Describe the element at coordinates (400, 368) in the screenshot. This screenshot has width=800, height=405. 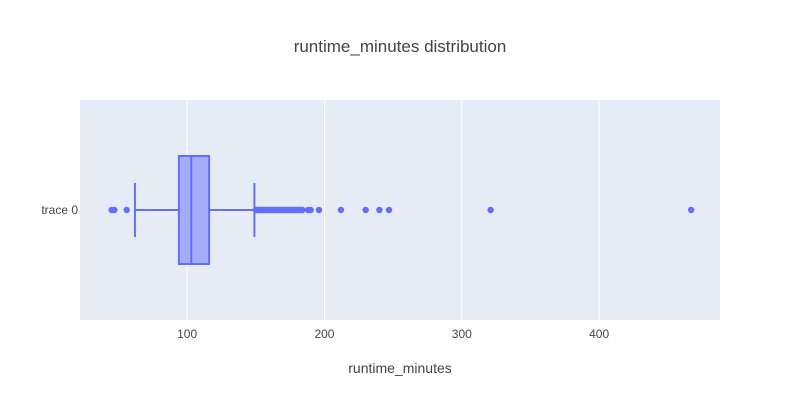
I see `x-axis-title: runtime_minutes` at that location.